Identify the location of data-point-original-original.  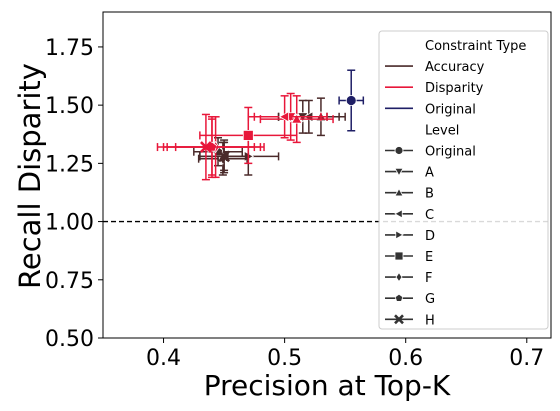
(351, 100).